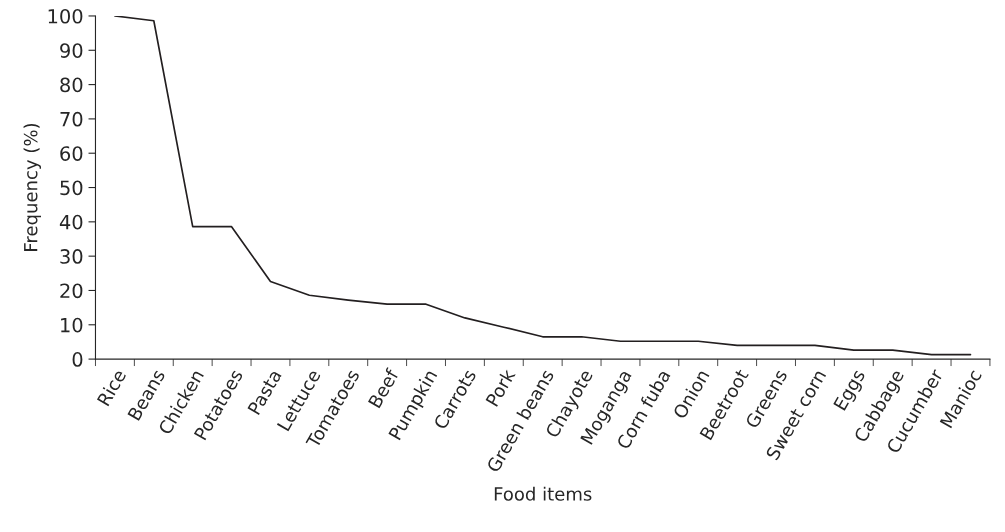 This screenshot has height=532, width=1005. I want to click on y-axis-title: Frequency (%), so click(32, 187).